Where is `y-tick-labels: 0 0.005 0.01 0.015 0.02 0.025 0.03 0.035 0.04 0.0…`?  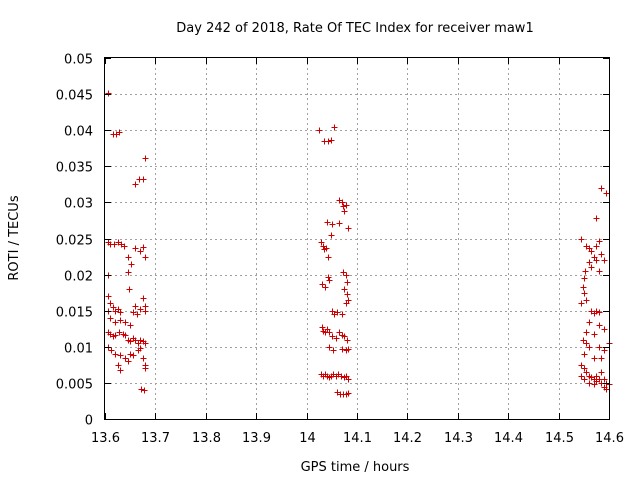 y-tick-labels: 0 0.005 0.01 0.015 0.02 0.025 0.03 0.035 0.04 0.0… is located at coordinates (74, 241).